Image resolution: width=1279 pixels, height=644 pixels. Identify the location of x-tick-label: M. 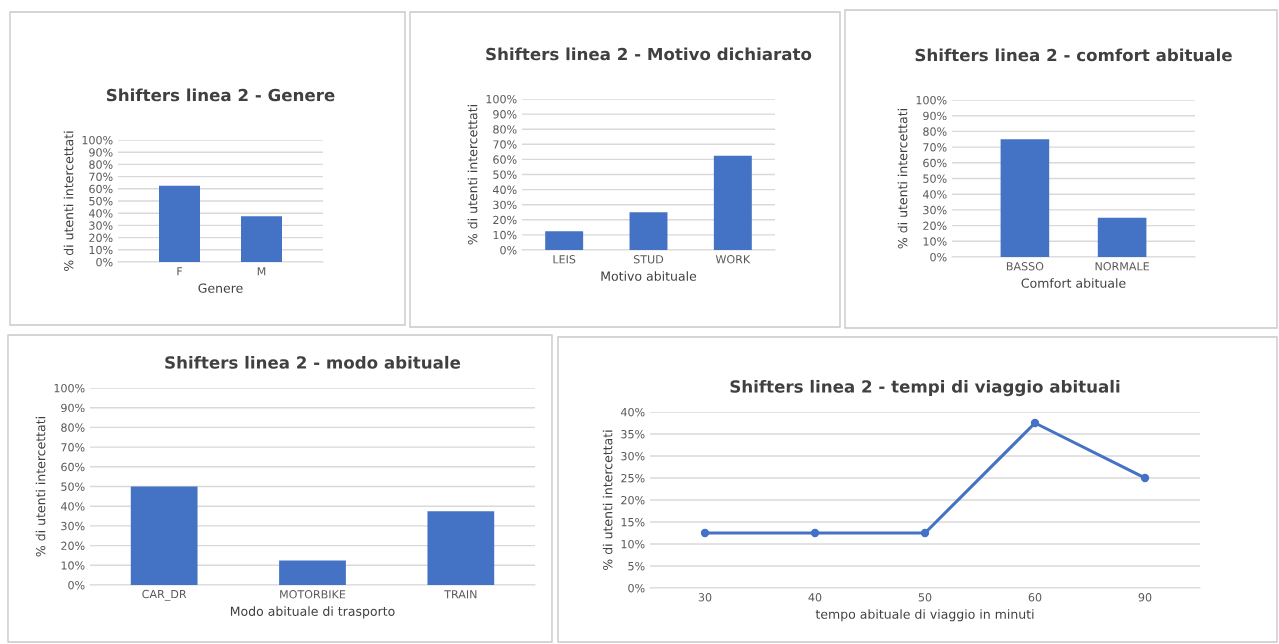
(261, 271).